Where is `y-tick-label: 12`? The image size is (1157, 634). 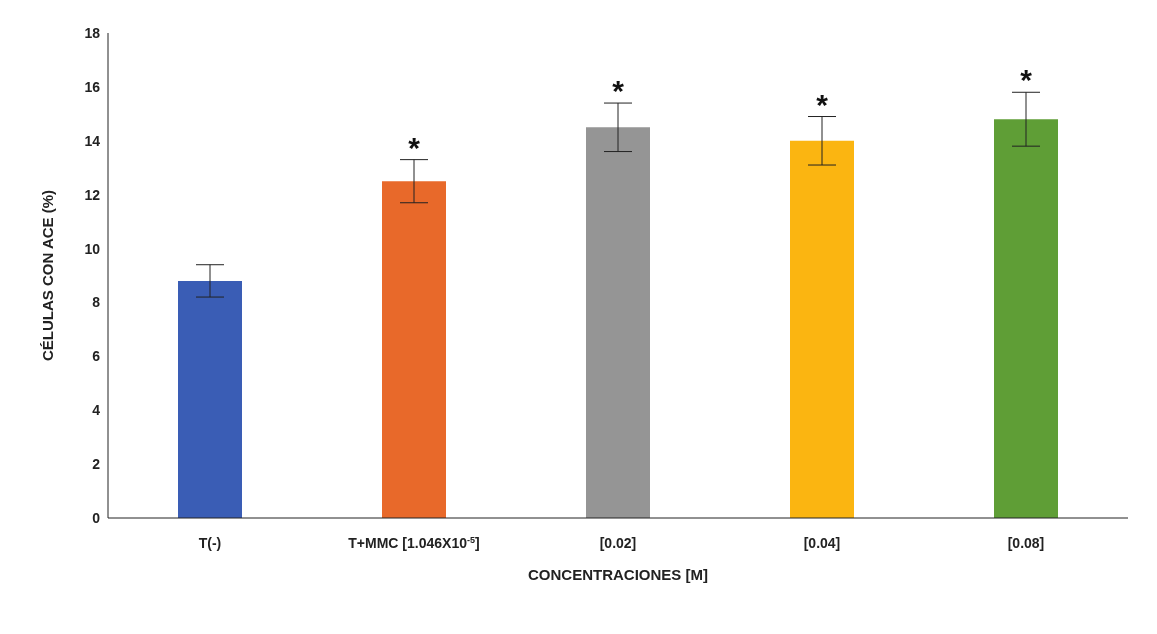
y-tick-label: 12 is located at coordinates (92, 194).